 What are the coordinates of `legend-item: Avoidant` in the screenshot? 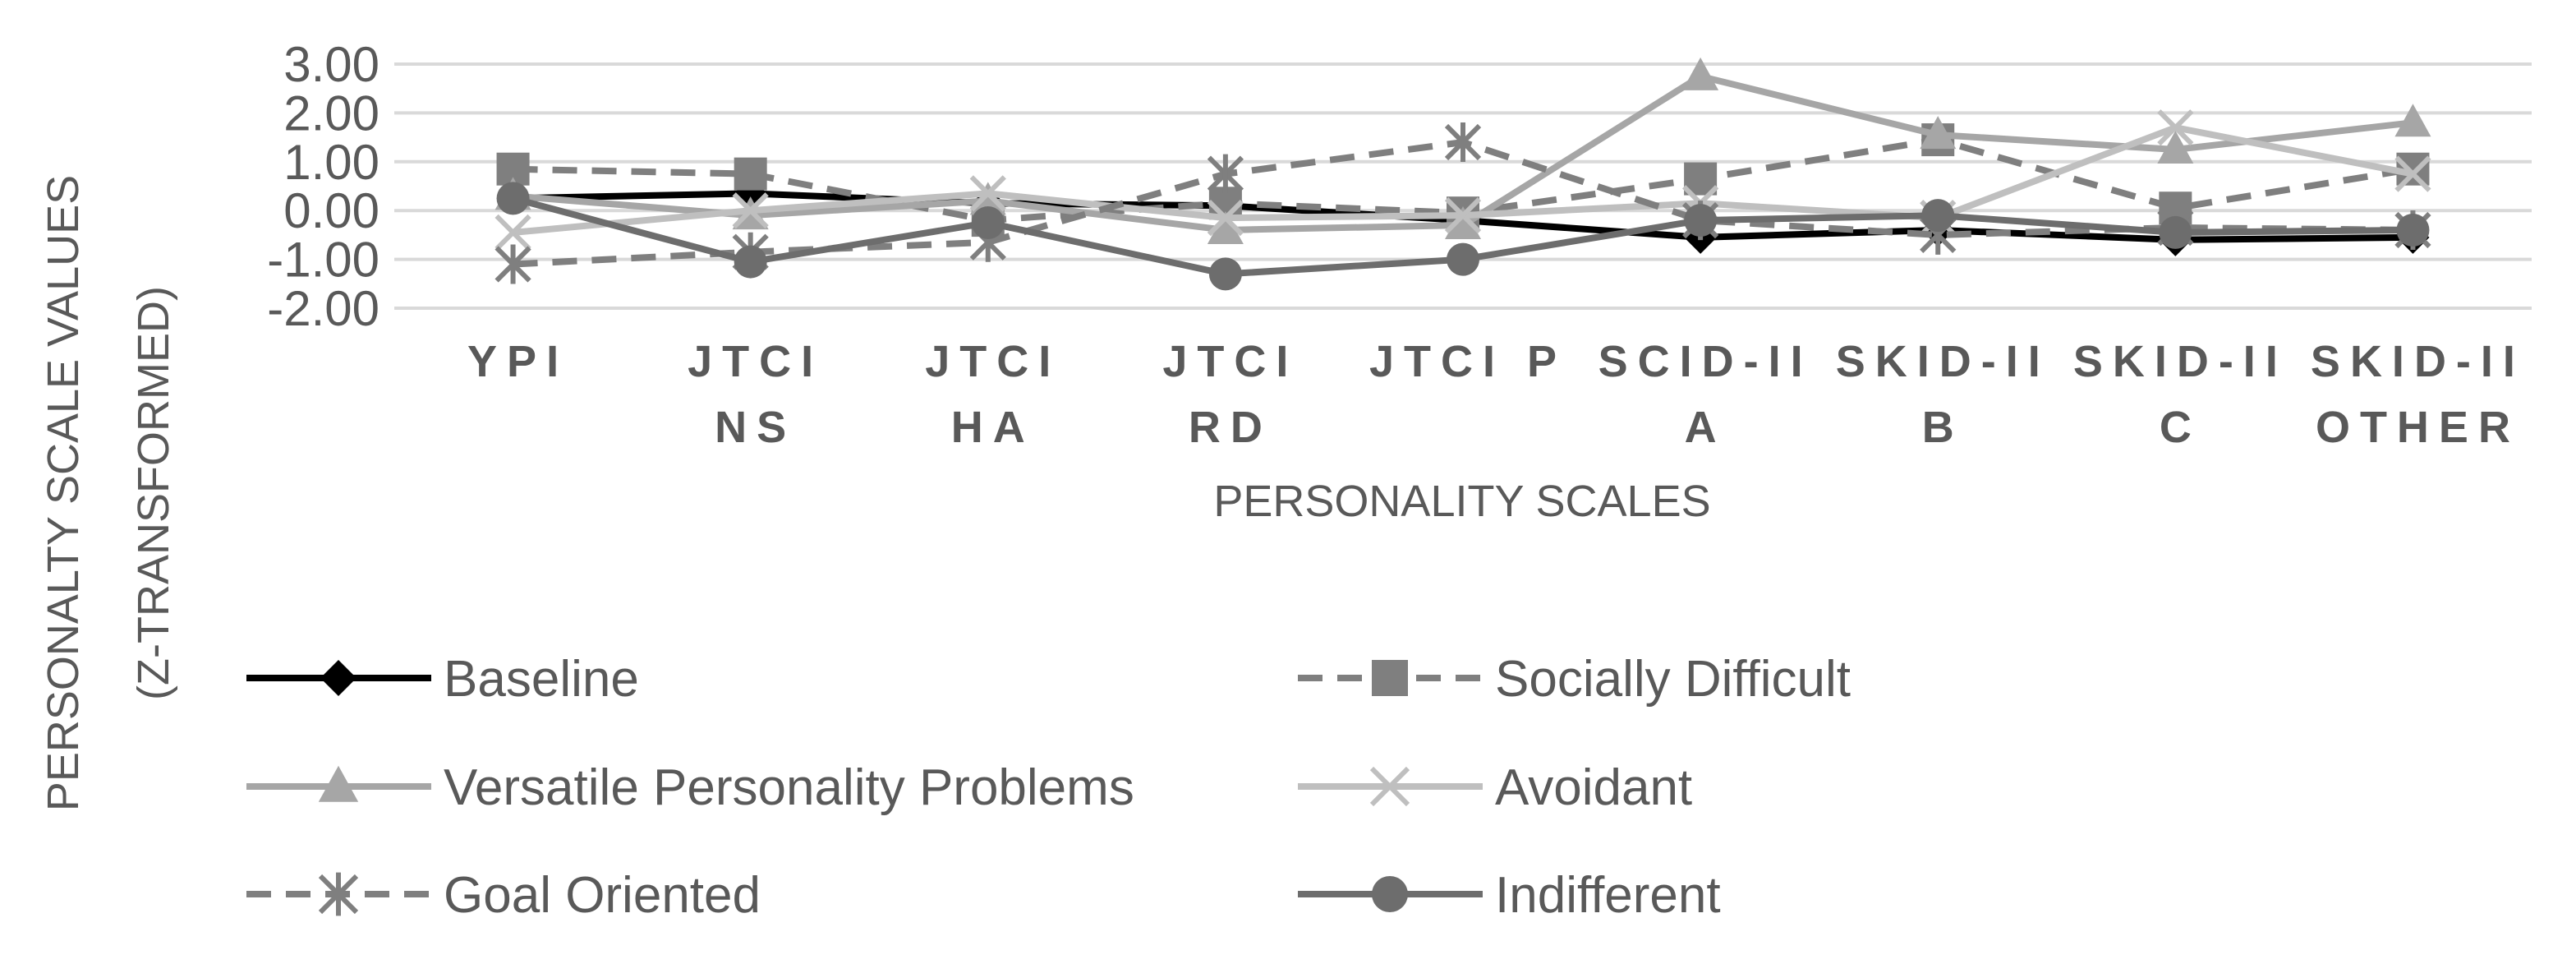 It's located at (1495, 787).